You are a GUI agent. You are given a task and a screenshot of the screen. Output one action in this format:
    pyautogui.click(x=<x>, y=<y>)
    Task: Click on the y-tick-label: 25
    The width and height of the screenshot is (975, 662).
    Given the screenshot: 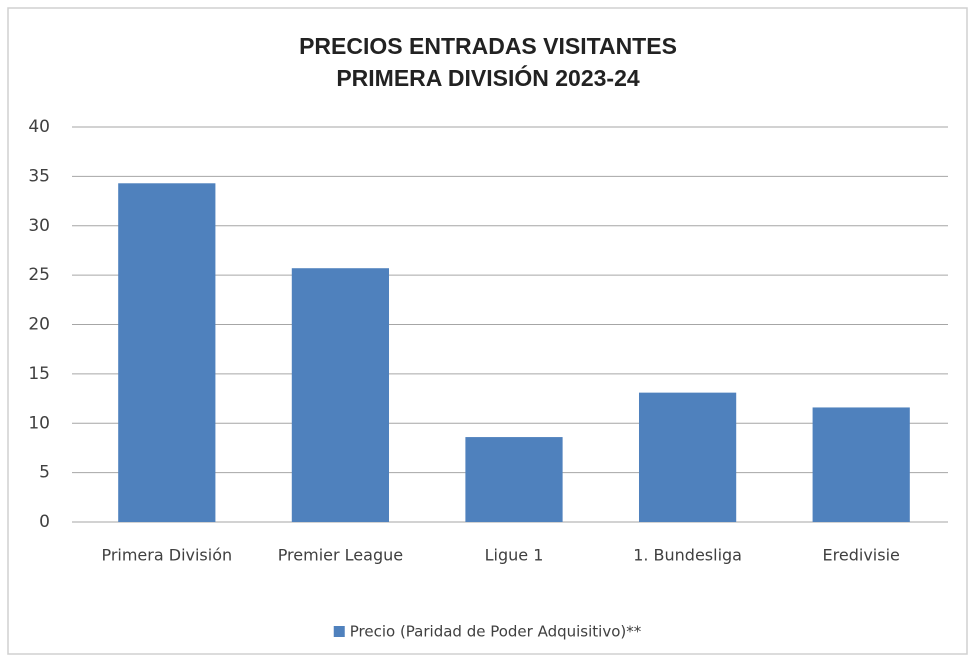 What is the action you would take?
    pyautogui.click(x=39, y=275)
    